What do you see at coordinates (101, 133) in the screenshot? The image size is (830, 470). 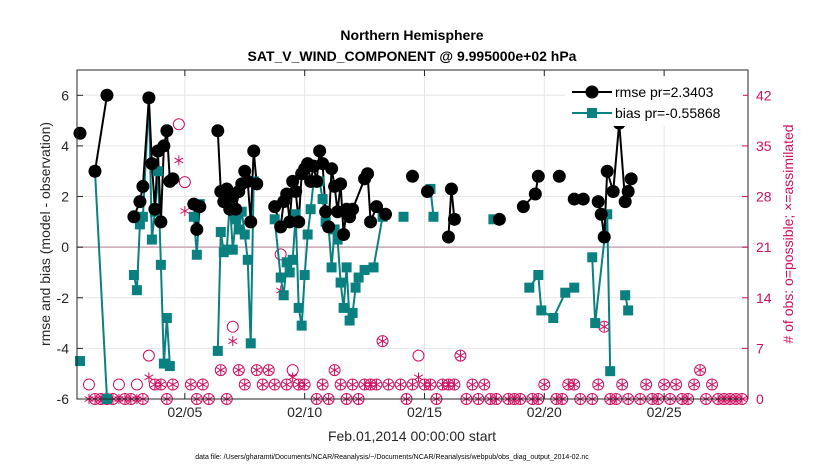 I see `rmse-line-segment` at bounding box center [101, 133].